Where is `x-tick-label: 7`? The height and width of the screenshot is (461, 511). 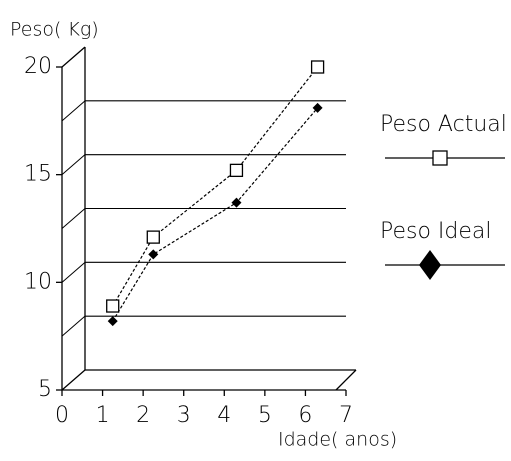 x-tick-label: 7 is located at coordinates (346, 415).